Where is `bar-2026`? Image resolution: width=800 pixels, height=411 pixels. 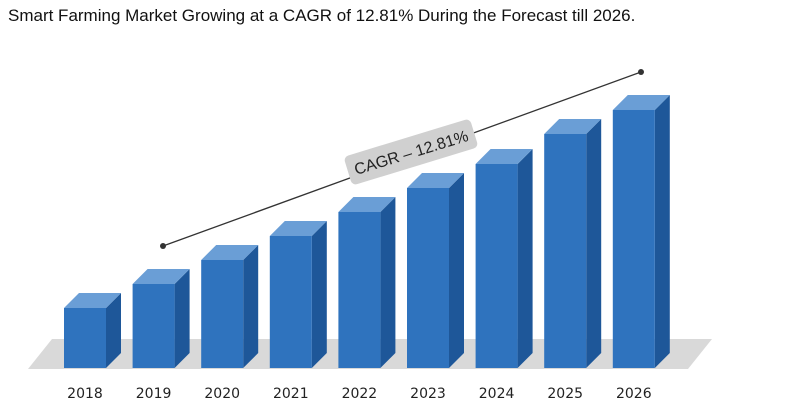 bar-2026 is located at coordinates (641, 231).